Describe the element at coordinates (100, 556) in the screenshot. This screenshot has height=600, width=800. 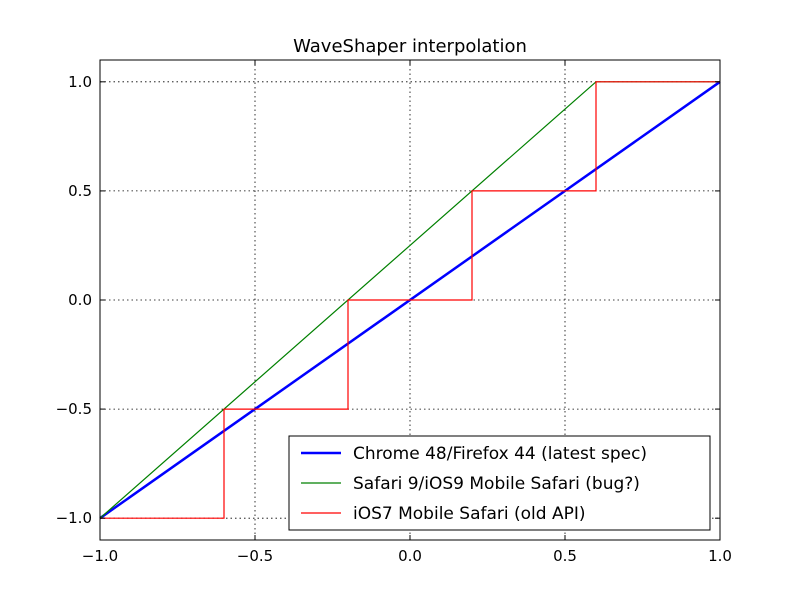
I see `x-tick-label: −1.0` at that location.